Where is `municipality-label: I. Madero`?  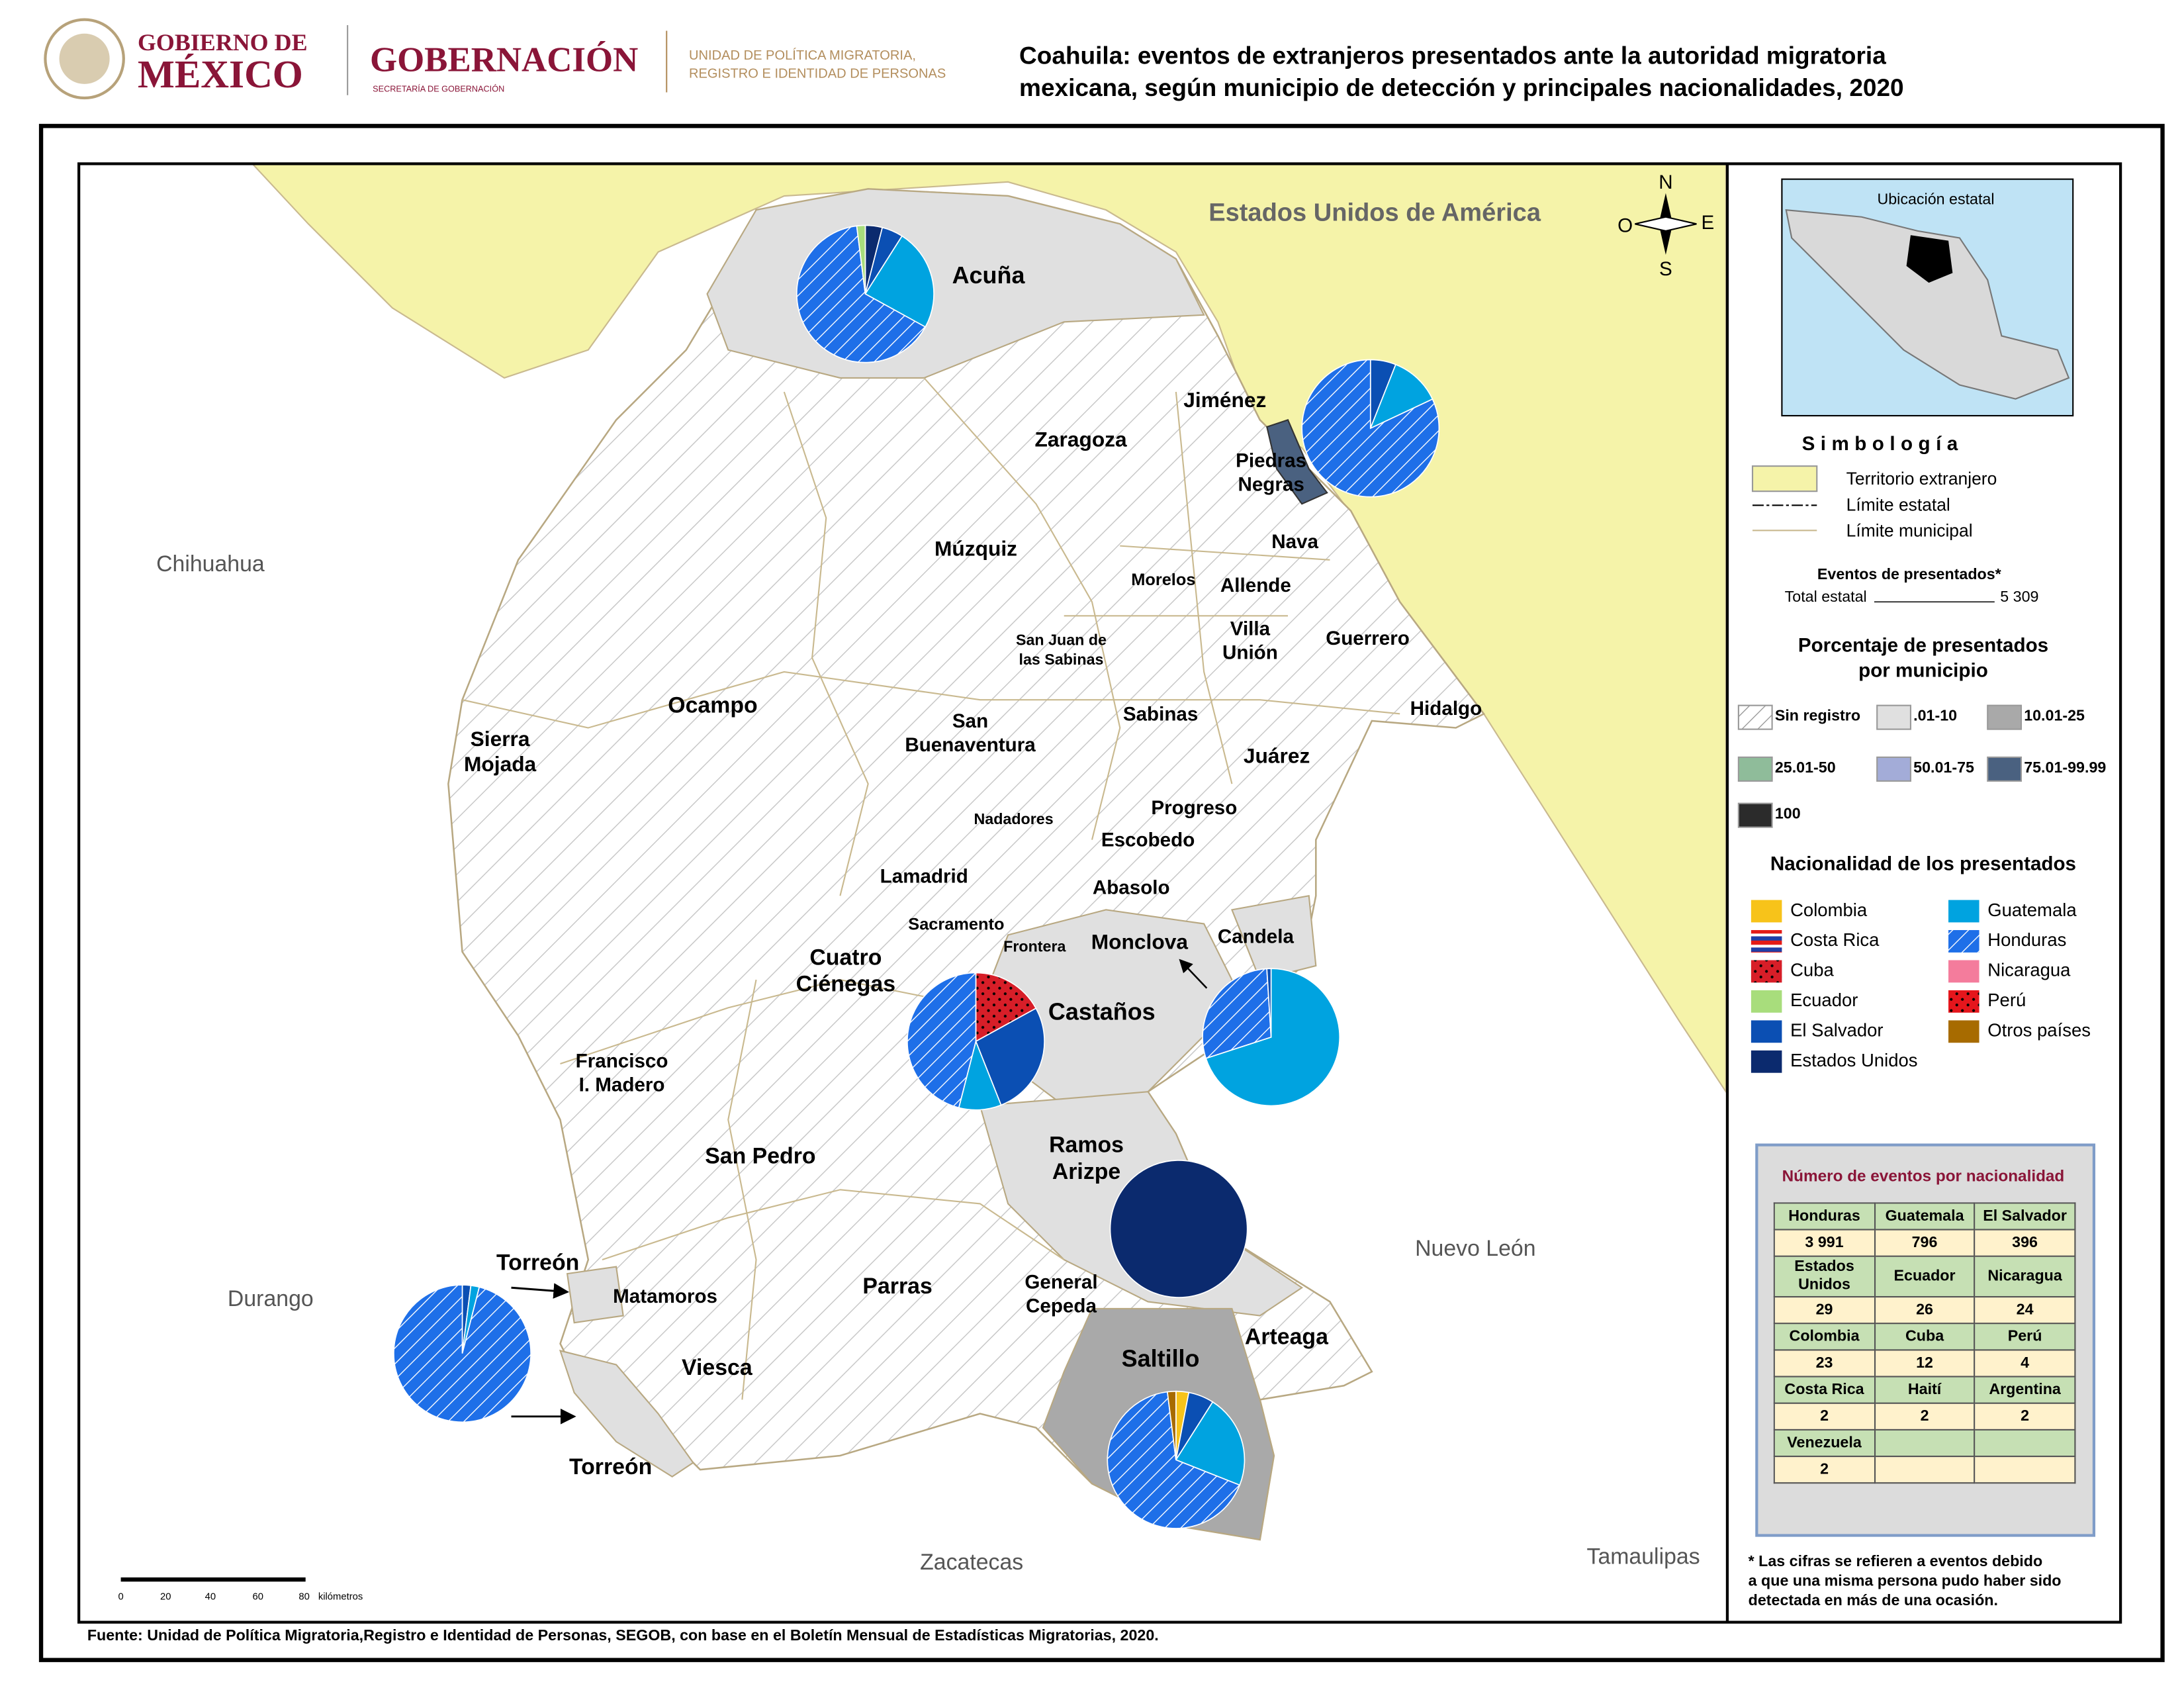 municipality-label: I. Madero is located at coordinates (622, 1085).